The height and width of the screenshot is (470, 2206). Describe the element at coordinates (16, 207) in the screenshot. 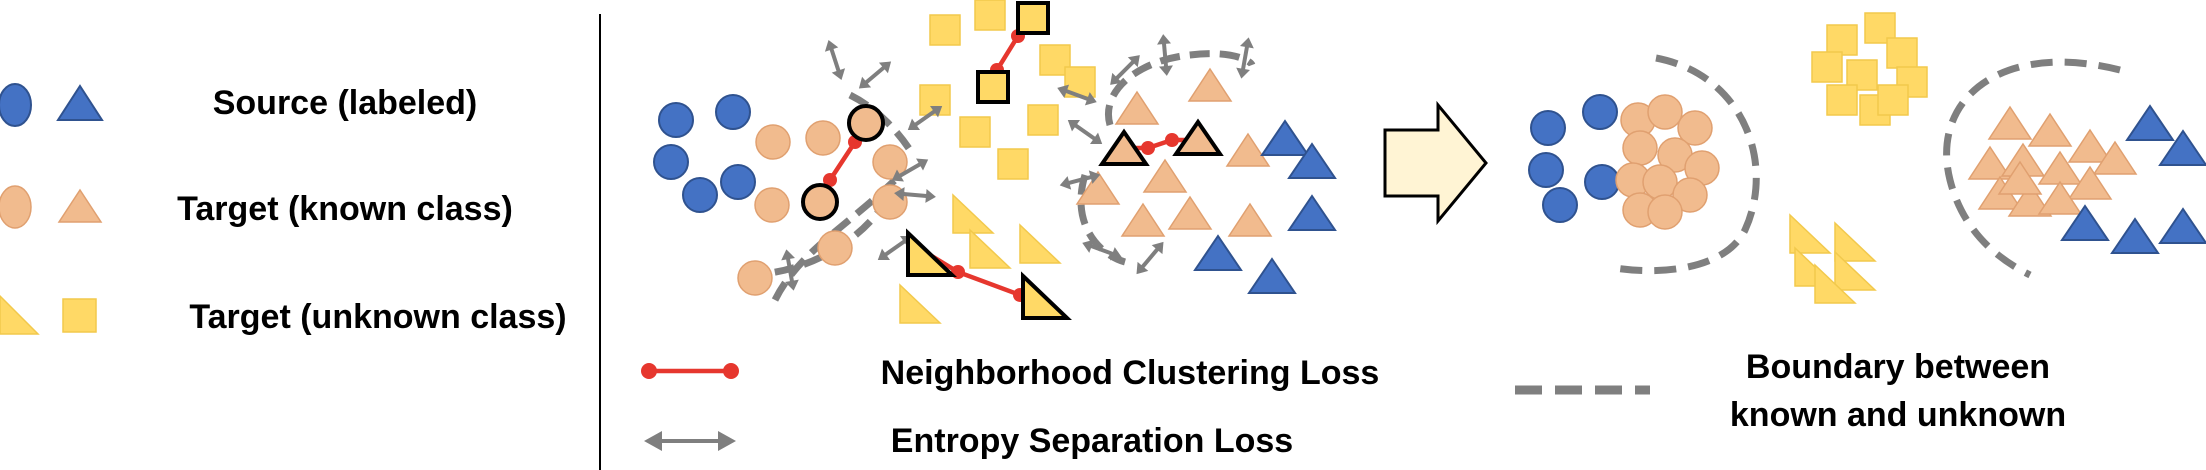

I see `target-known-circle-icon` at that location.